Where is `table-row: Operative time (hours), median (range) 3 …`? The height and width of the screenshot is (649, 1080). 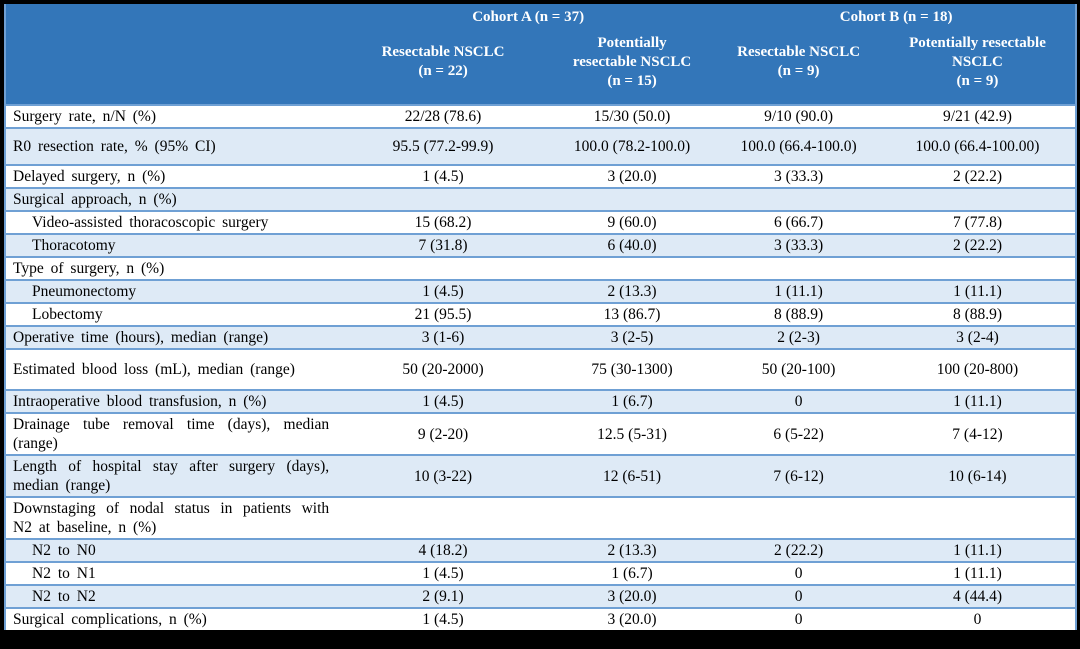
table-row: Operative time (hours), median (range) 3 … is located at coordinates (540, 337).